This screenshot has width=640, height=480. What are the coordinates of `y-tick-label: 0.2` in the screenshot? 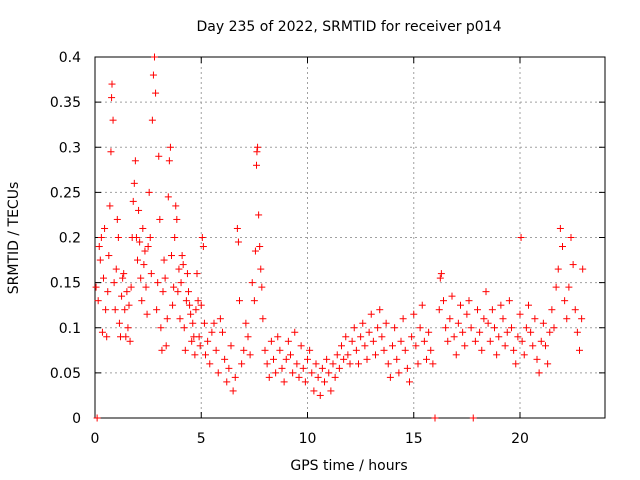 It's located at (70, 239).